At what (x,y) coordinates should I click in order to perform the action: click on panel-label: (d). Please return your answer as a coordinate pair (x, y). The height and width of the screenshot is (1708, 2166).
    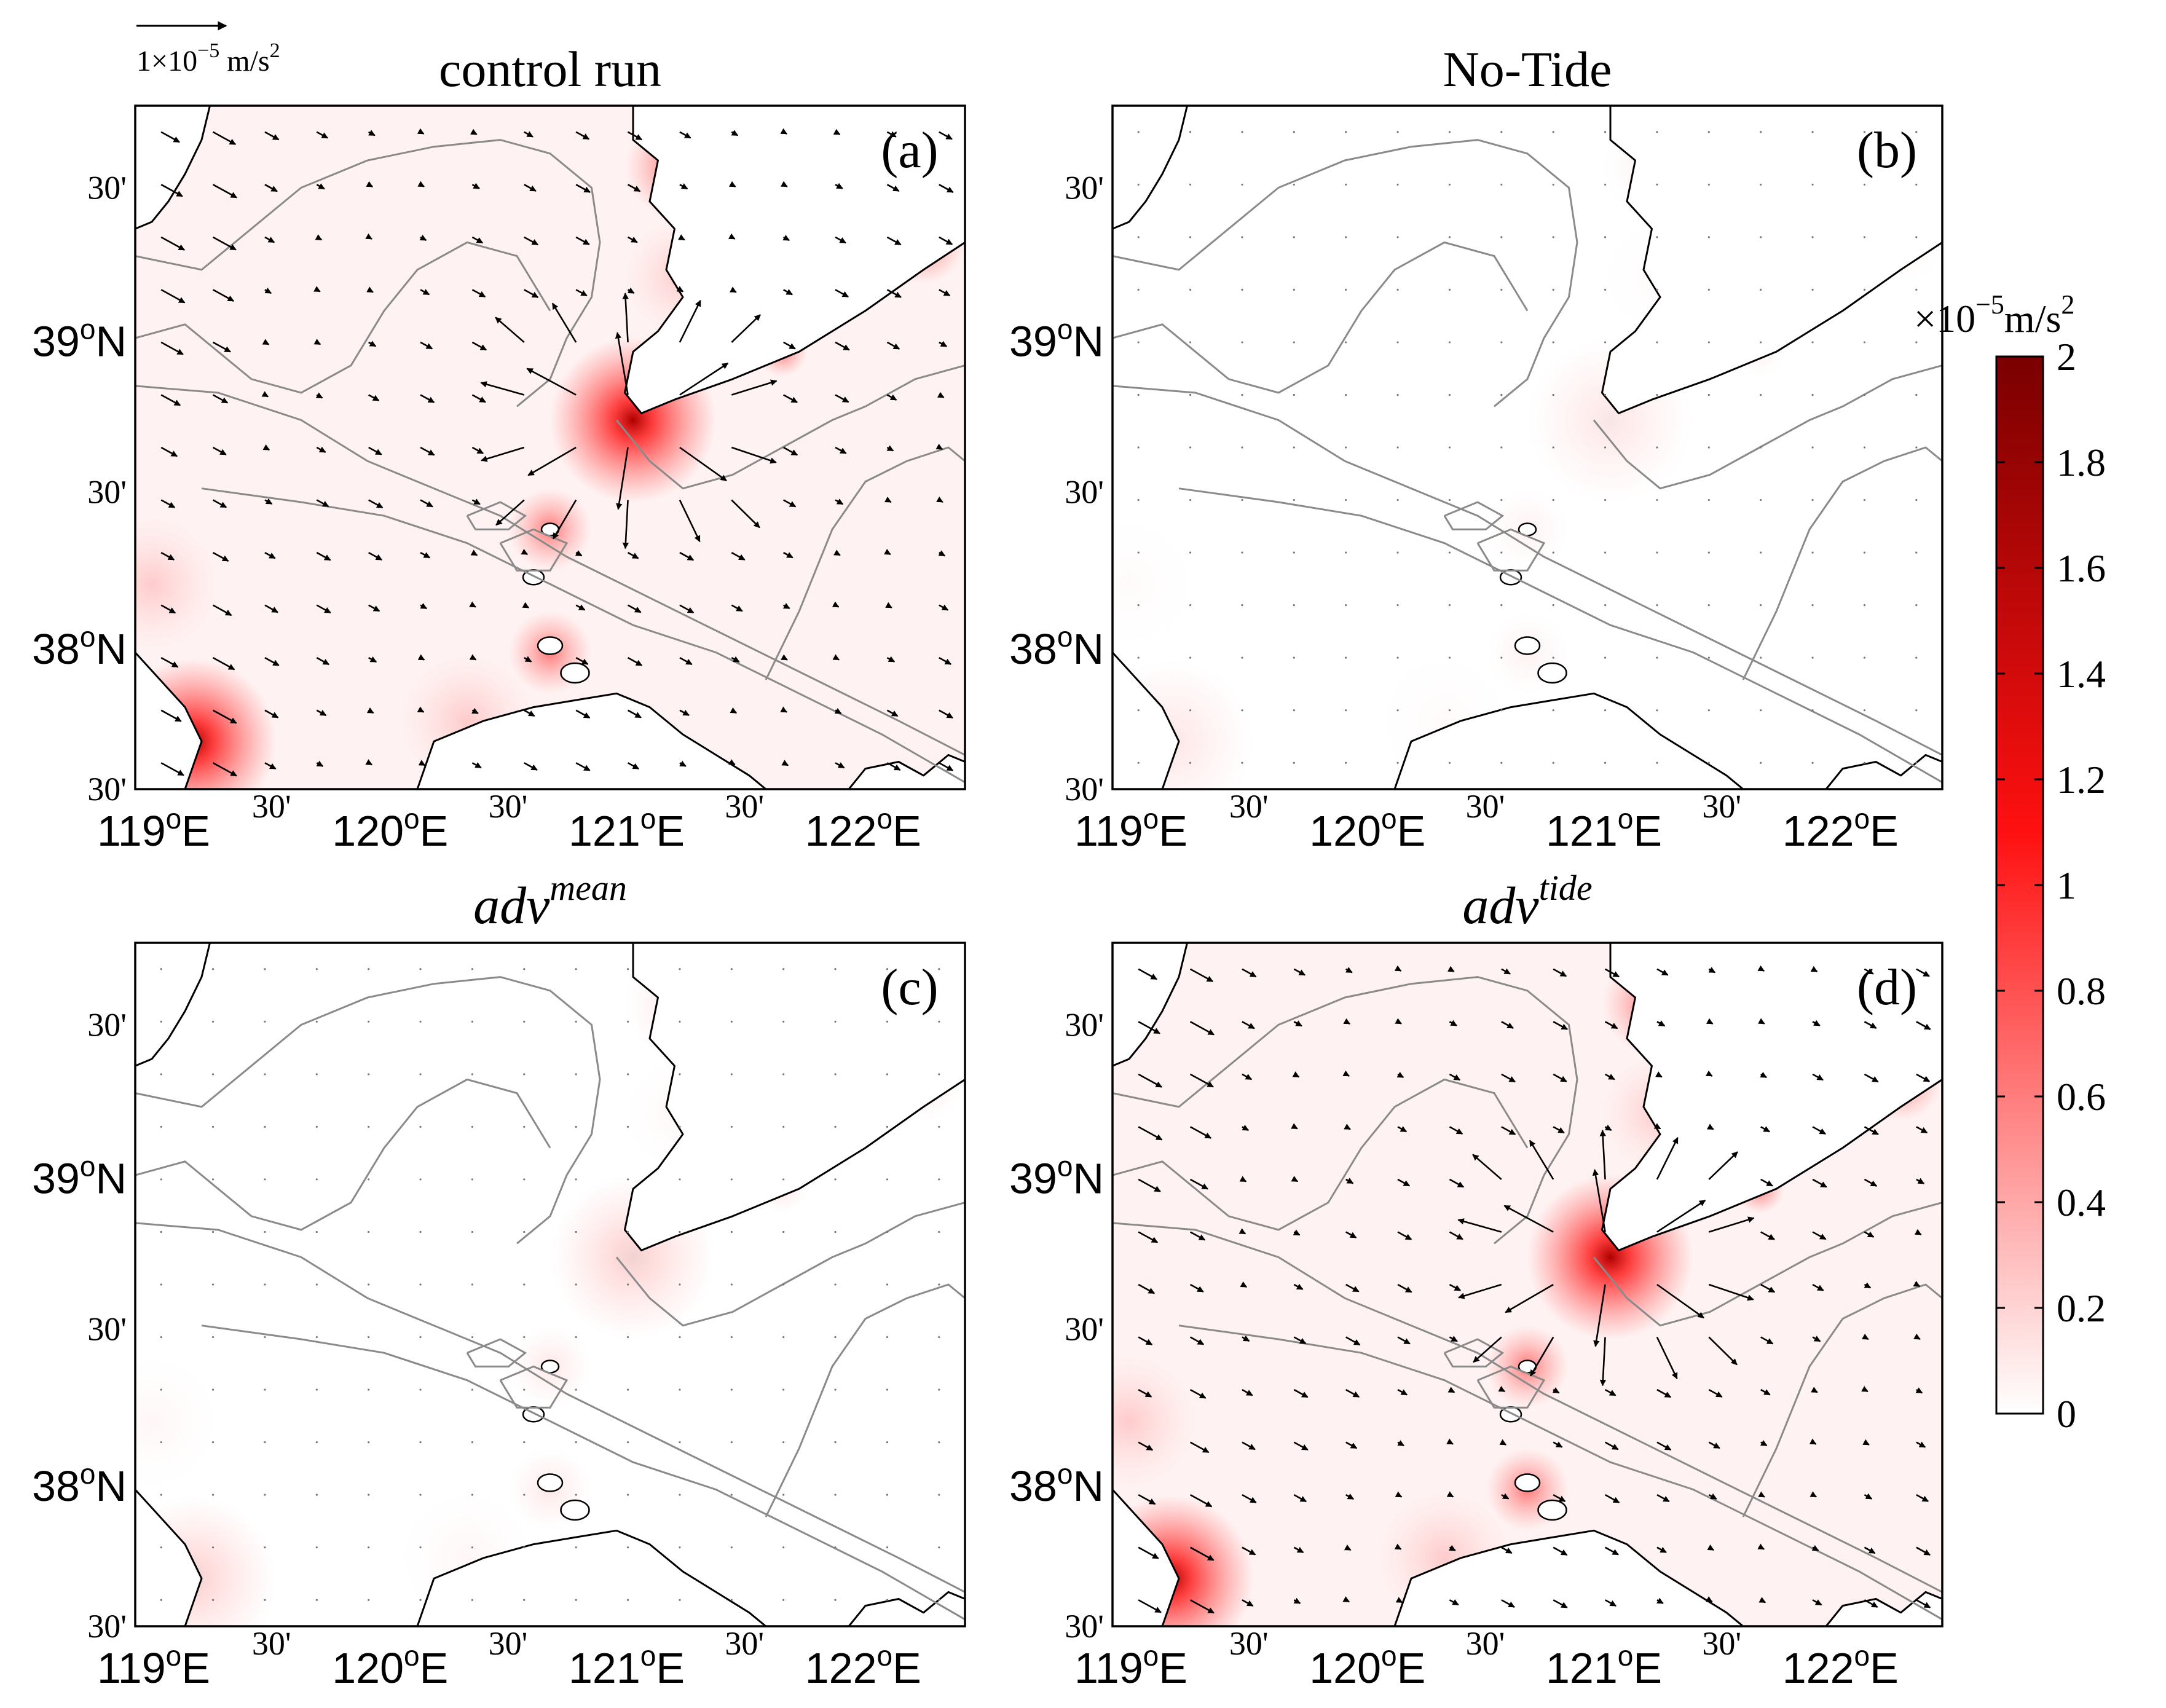
    Looking at the image, I should click on (1887, 987).